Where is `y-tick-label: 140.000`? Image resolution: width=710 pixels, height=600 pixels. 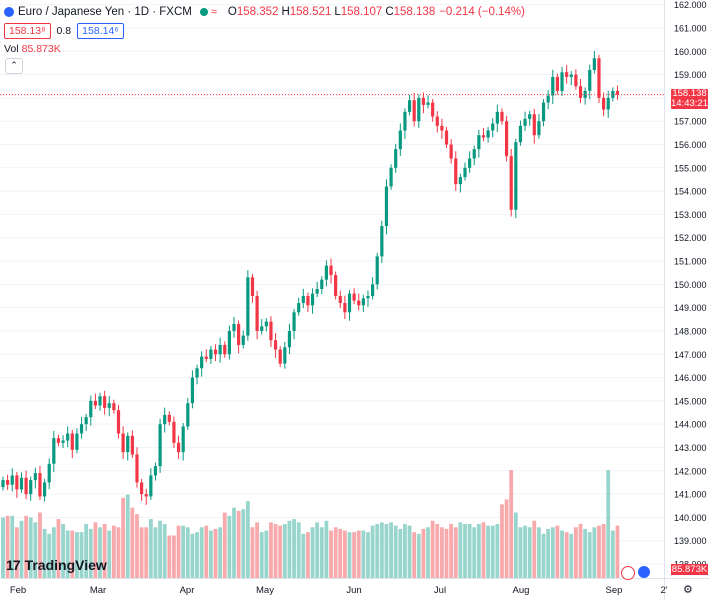 y-tick-label: 140.000 is located at coordinates (690, 518).